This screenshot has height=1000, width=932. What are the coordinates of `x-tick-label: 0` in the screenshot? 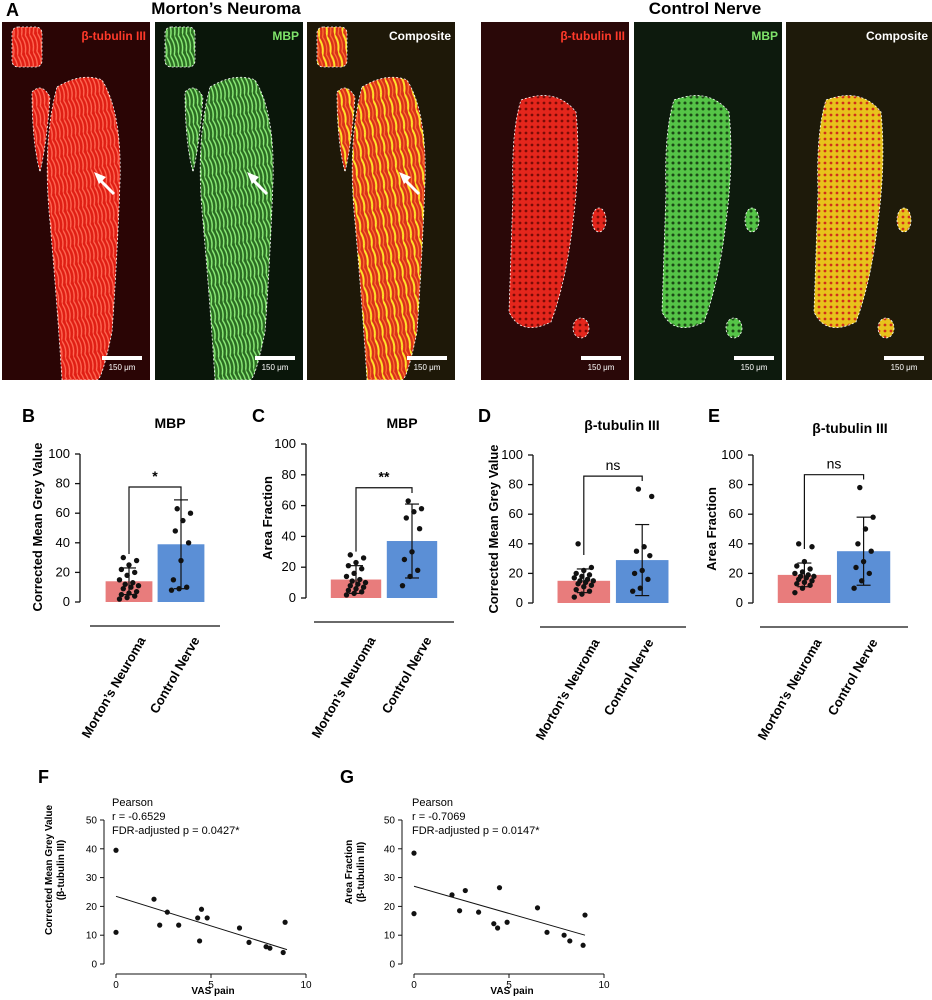 It's located at (414, 985).